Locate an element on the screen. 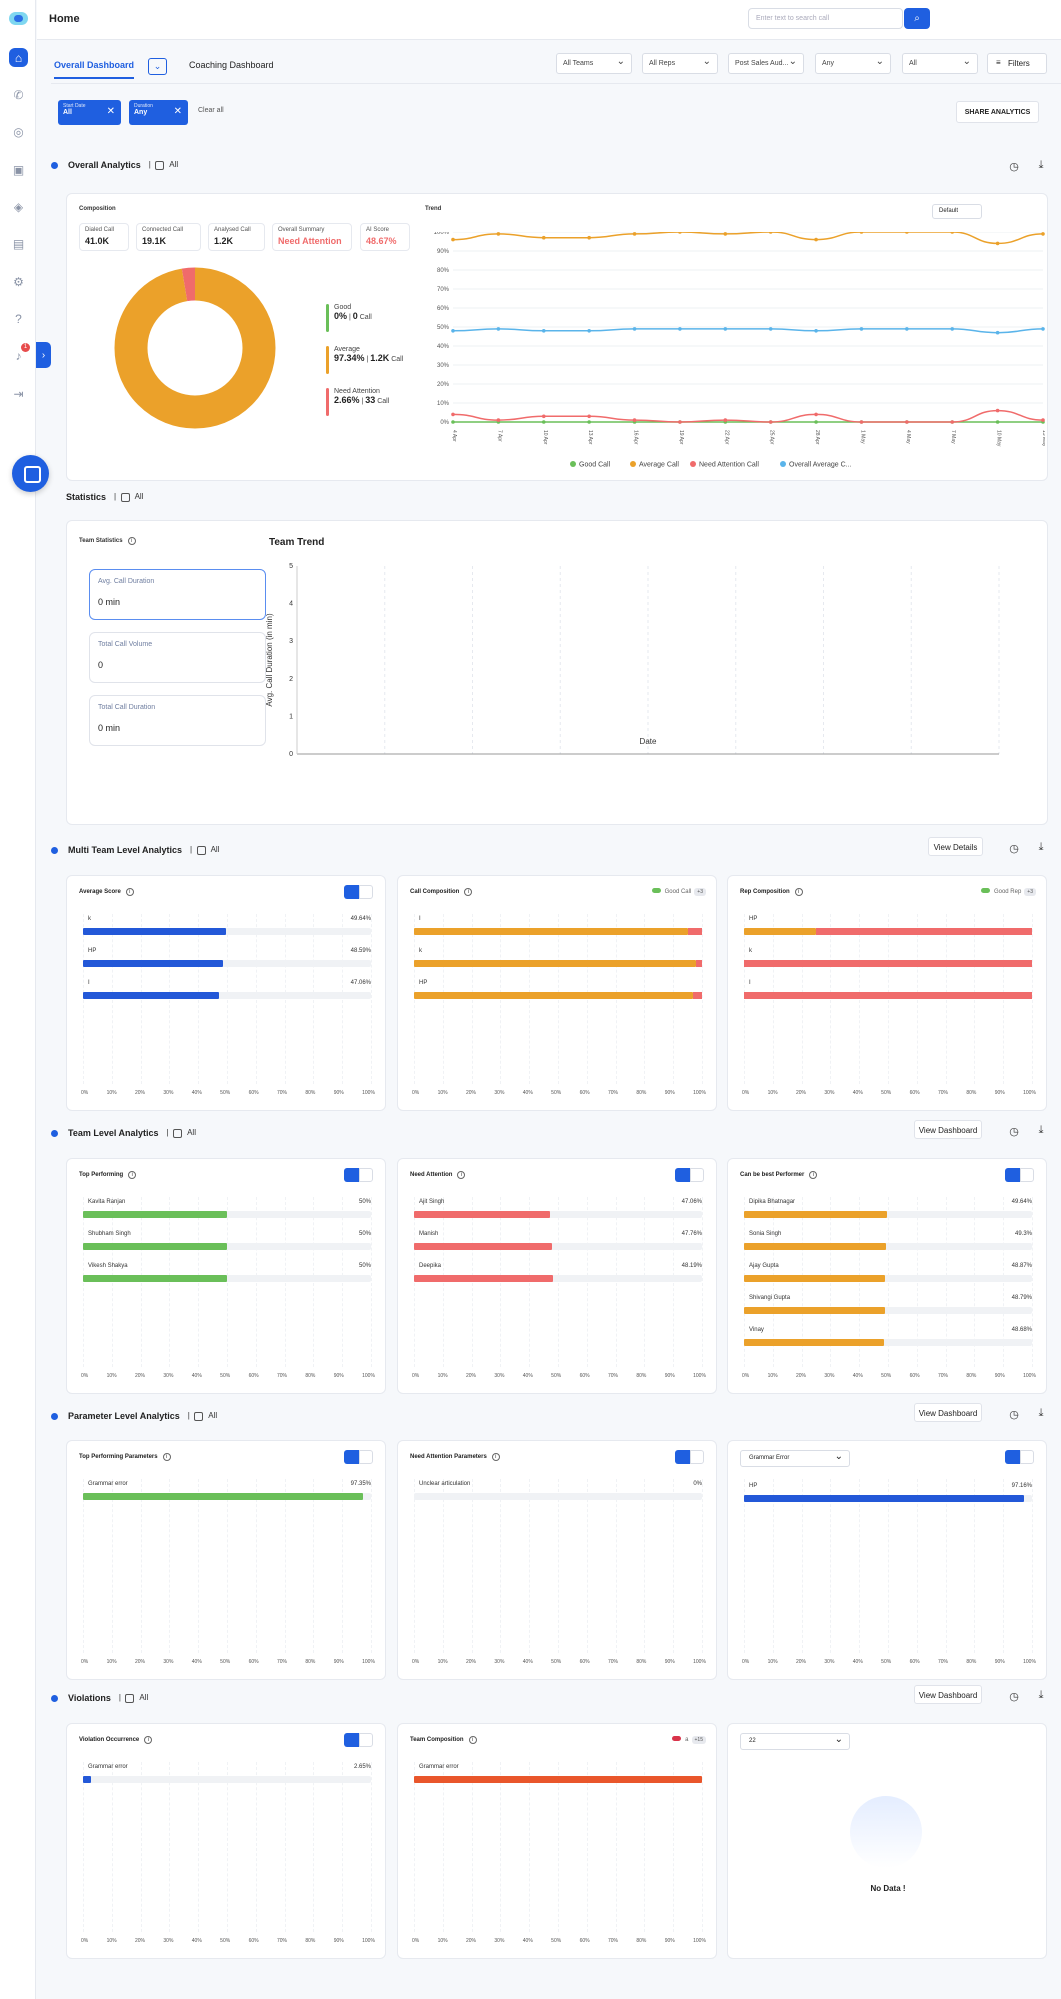 This screenshot has width=1061, height=1999. x-tick-label: 60% is located at coordinates (584, 1941).